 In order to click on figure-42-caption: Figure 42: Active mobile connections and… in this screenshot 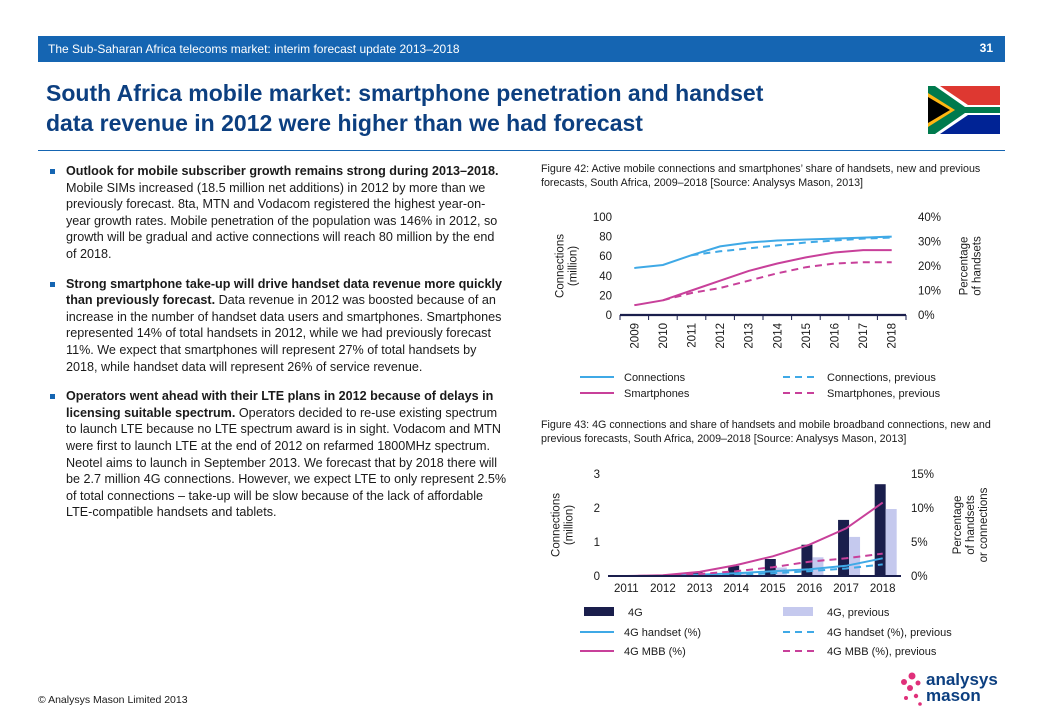, I will do `click(761, 176)`.